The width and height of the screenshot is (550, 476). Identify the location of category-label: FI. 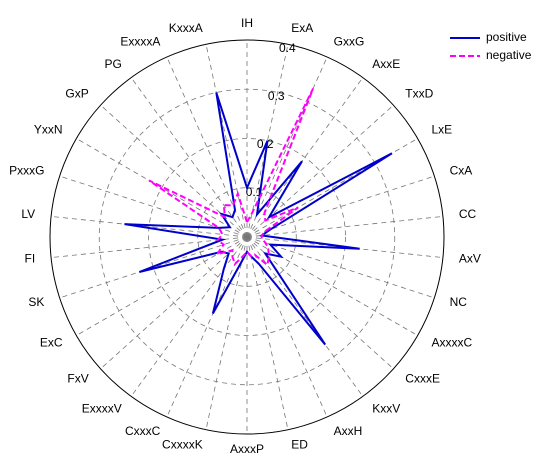
(29, 258).